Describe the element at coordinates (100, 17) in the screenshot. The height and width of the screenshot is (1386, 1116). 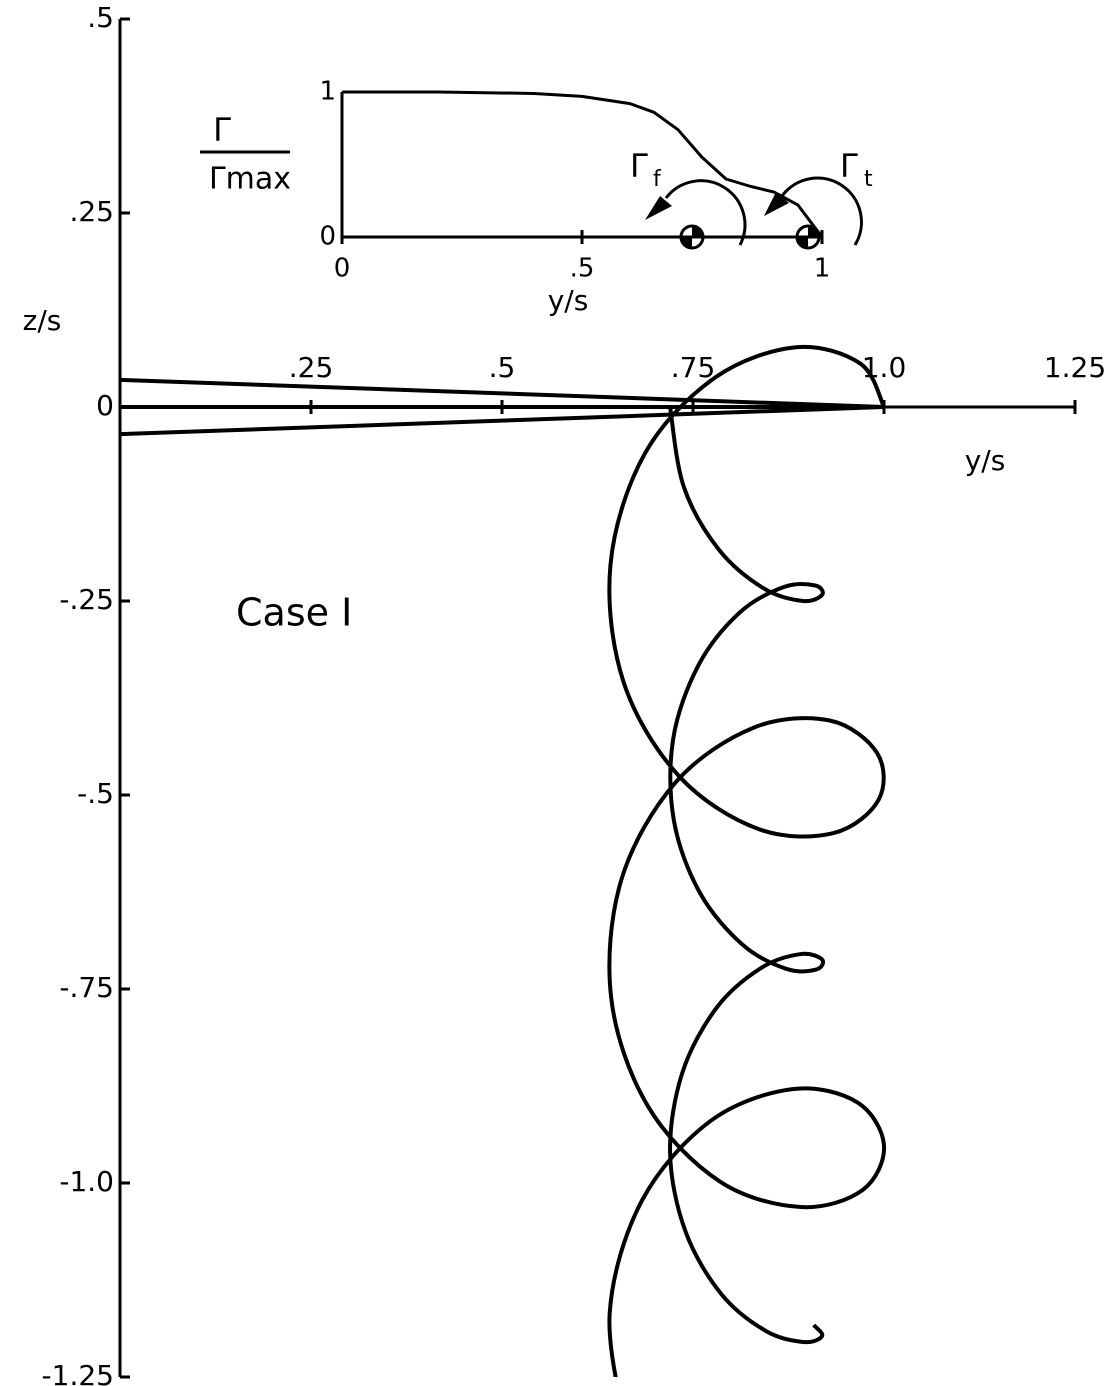
I see `y-tick-label: .5` at that location.